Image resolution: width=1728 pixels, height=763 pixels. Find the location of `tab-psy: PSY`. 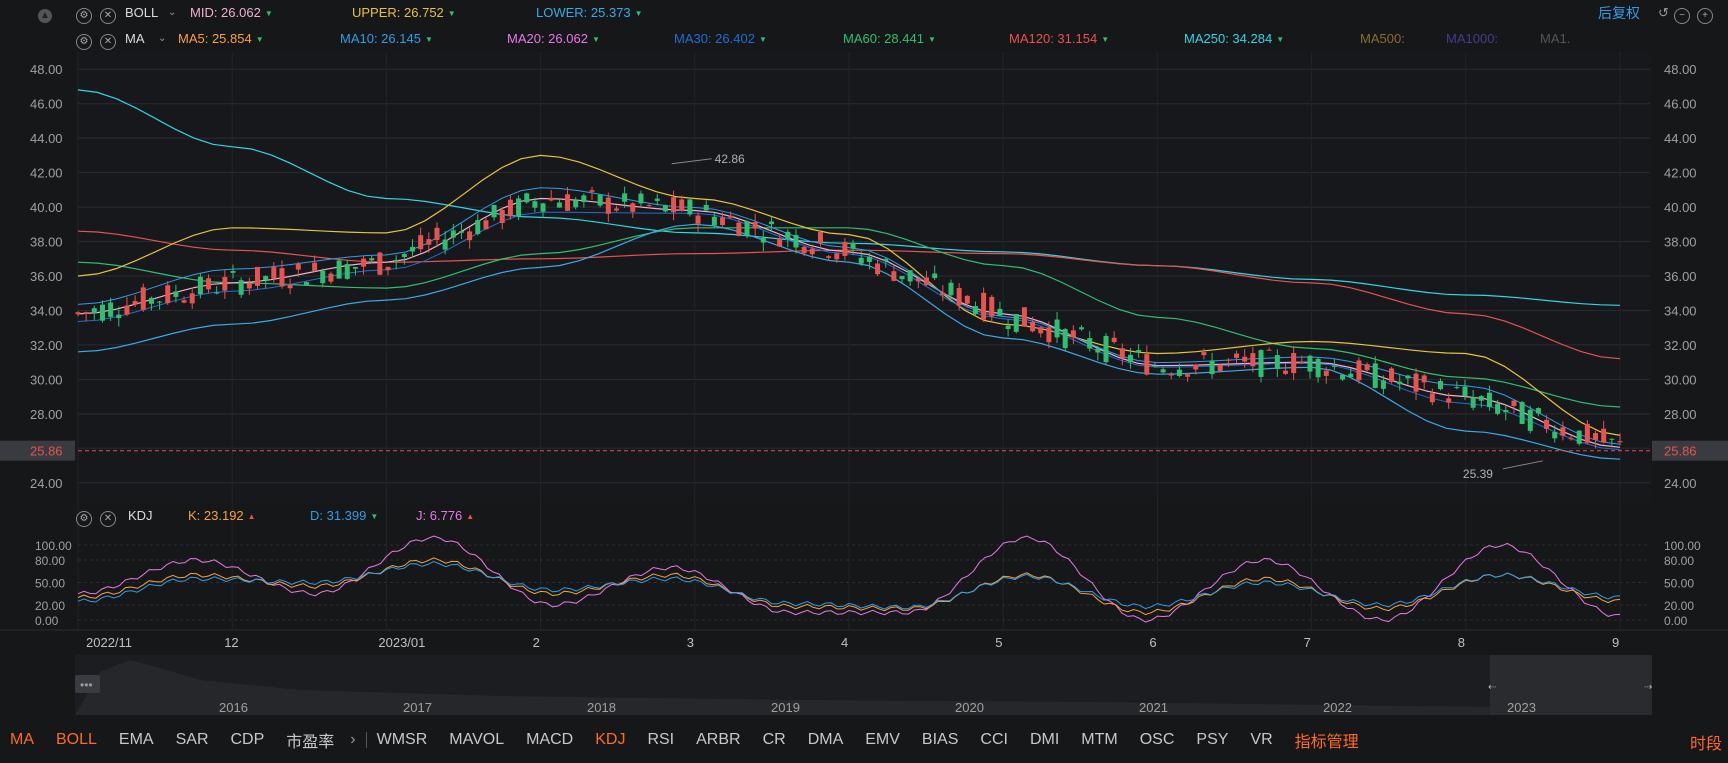

tab-psy: PSY is located at coordinates (1212, 739).